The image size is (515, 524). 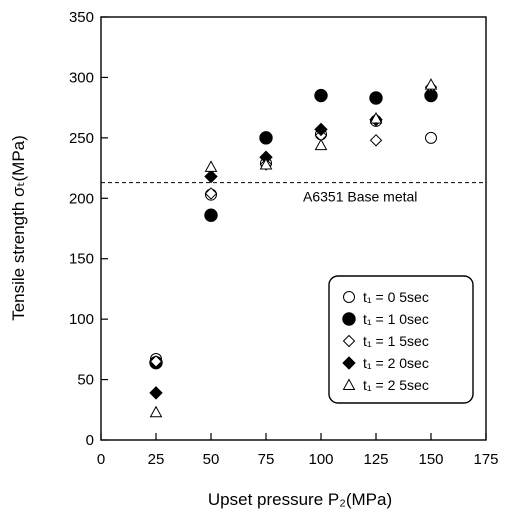 What do you see at coordinates (396, 297) in the screenshot?
I see `legend-label: t₁ = 0 5sec` at bounding box center [396, 297].